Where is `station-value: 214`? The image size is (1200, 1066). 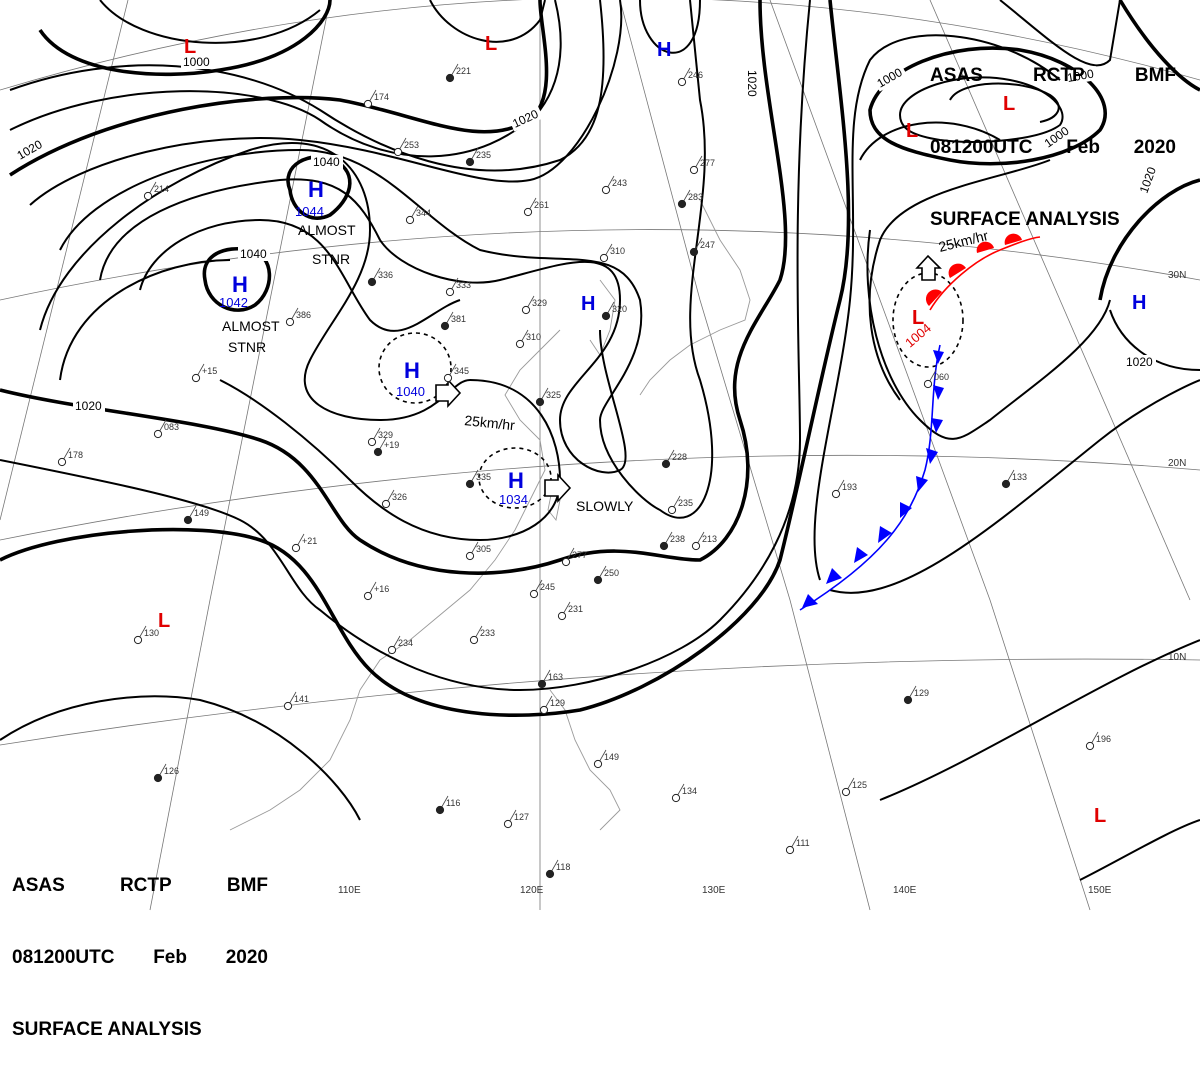
station-value: 214 is located at coordinates (161, 189).